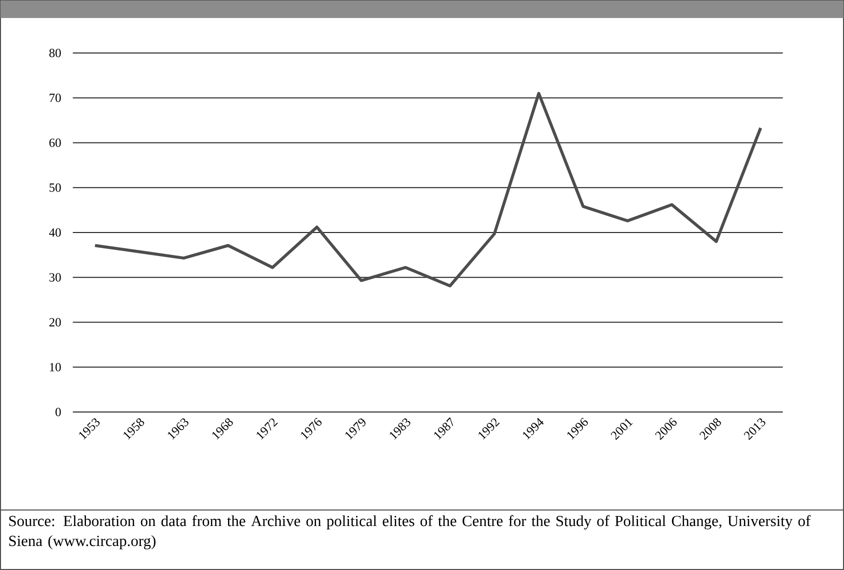 The height and width of the screenshot is (570, 844). Describe the element at coordinates (55, 187) in the screenshot. I see `y-tick-label: 50` at that location.